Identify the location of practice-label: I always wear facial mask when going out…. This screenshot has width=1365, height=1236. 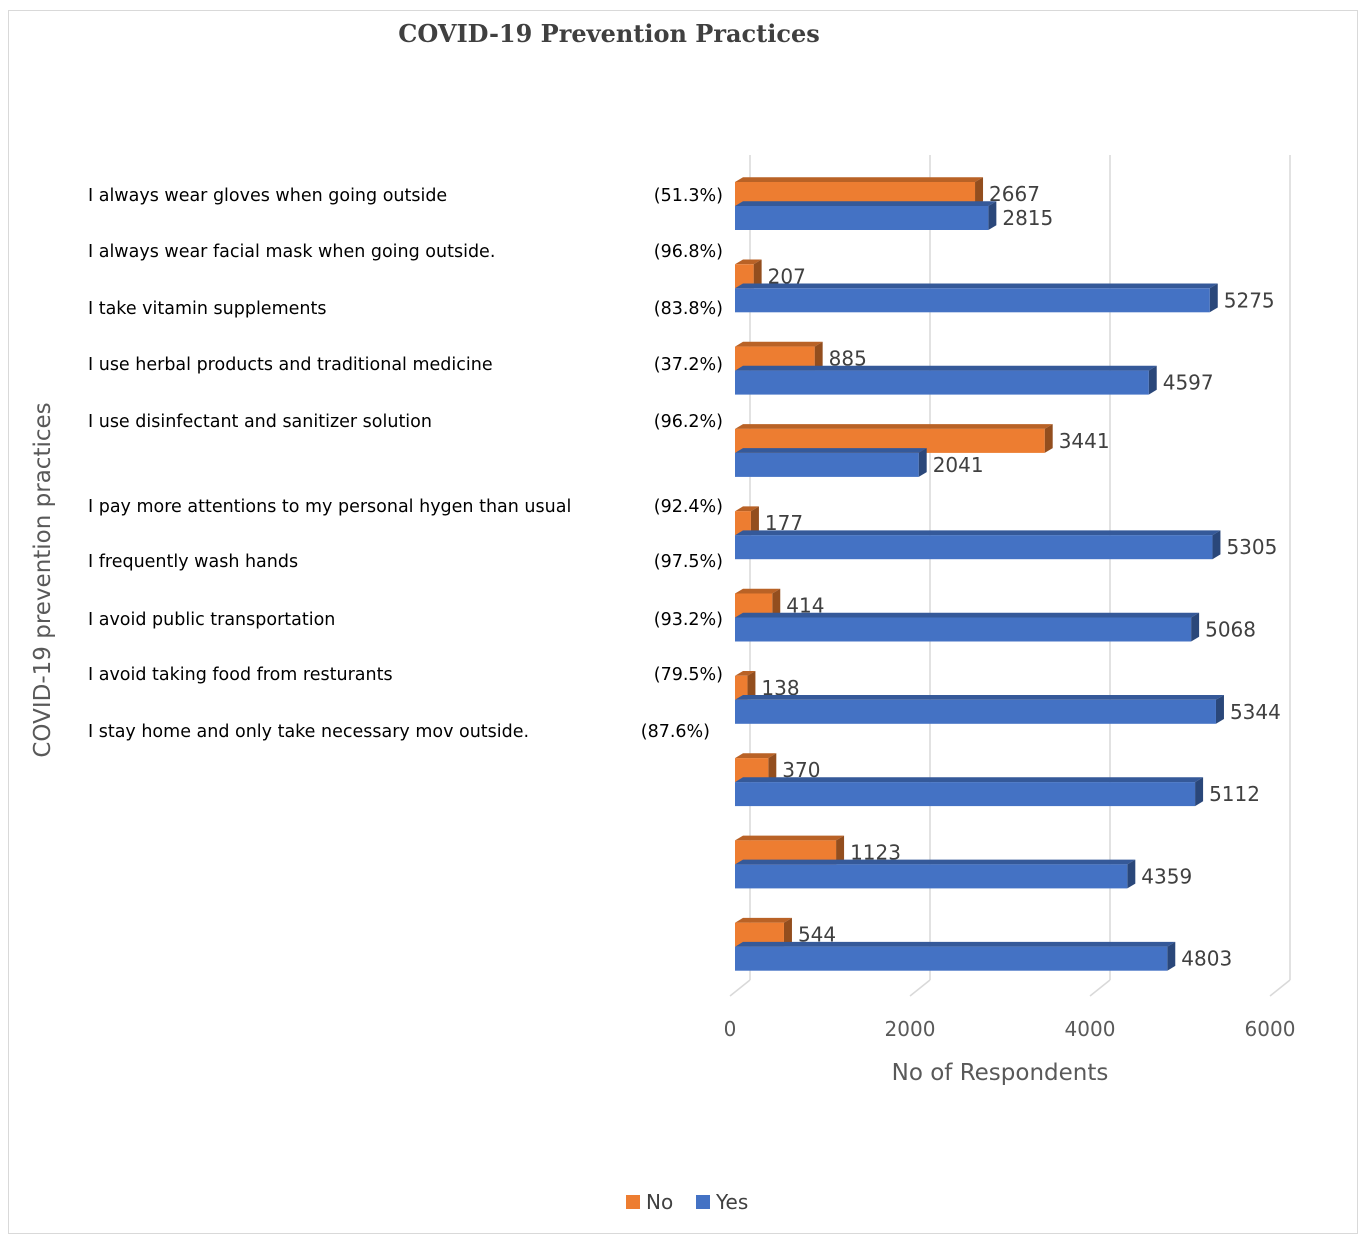
(291, 252).